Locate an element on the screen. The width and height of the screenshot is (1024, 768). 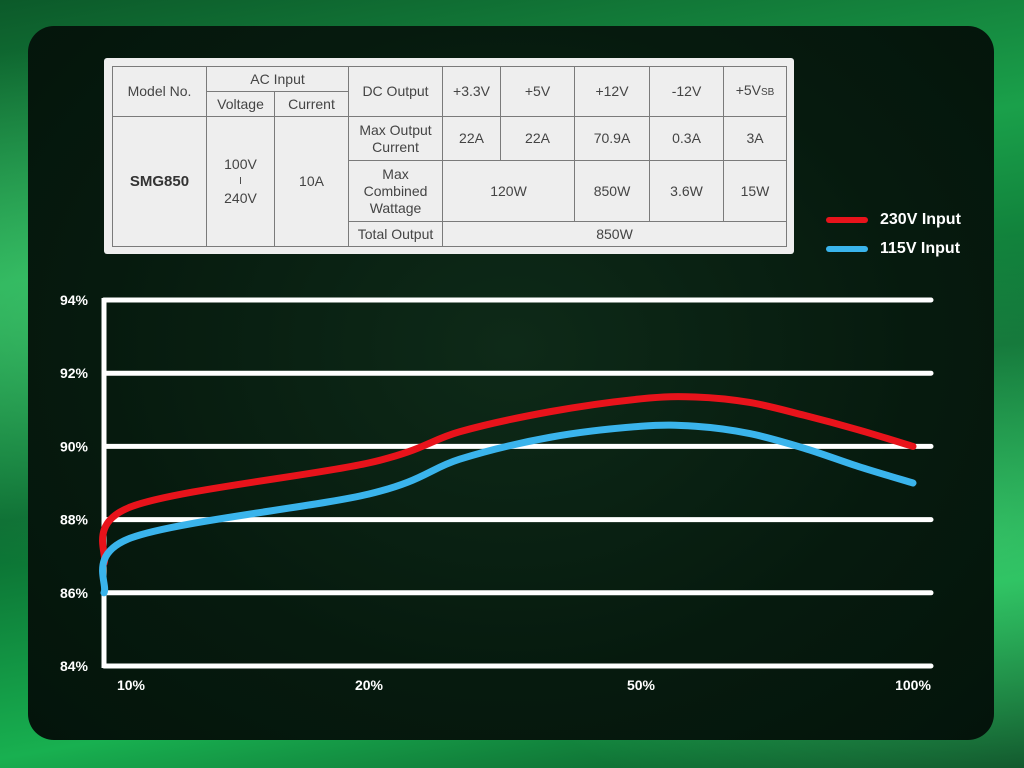
y-tick-label: 88% is located at coordinates (74, 520).